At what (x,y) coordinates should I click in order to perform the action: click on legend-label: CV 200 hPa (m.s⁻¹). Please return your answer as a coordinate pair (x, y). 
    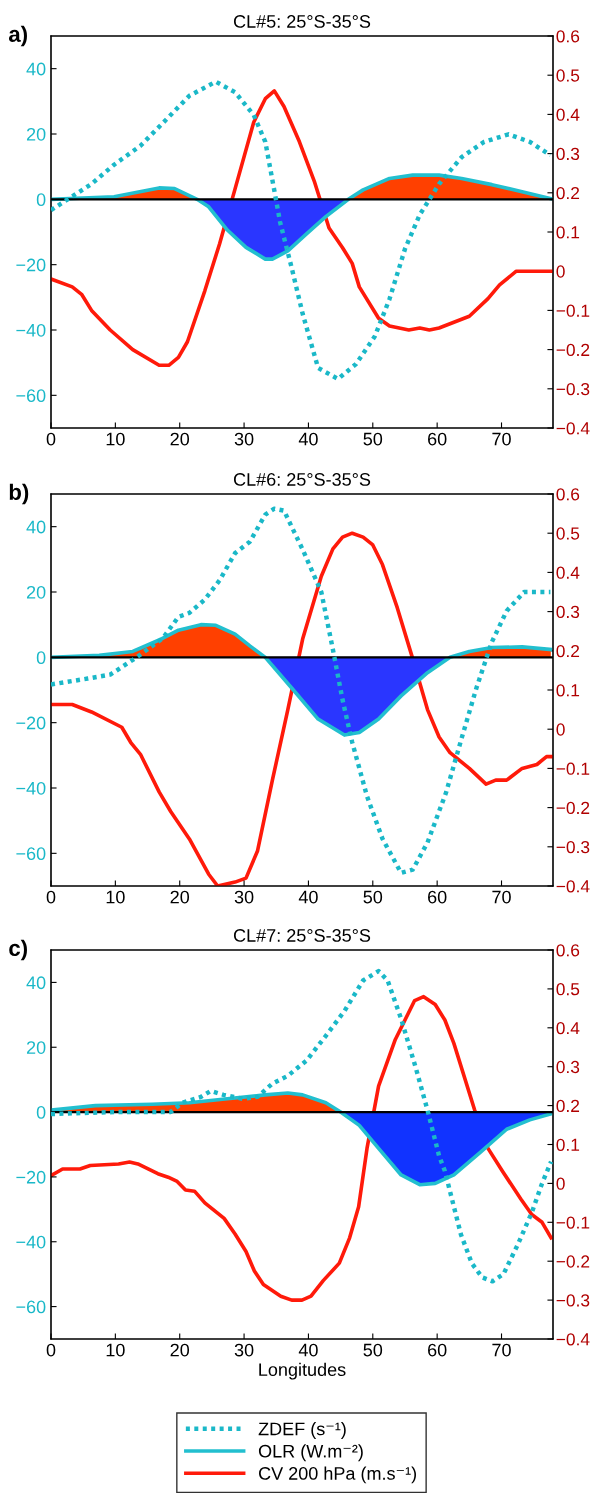
    Looking at the image, I should click on (337, 1475).